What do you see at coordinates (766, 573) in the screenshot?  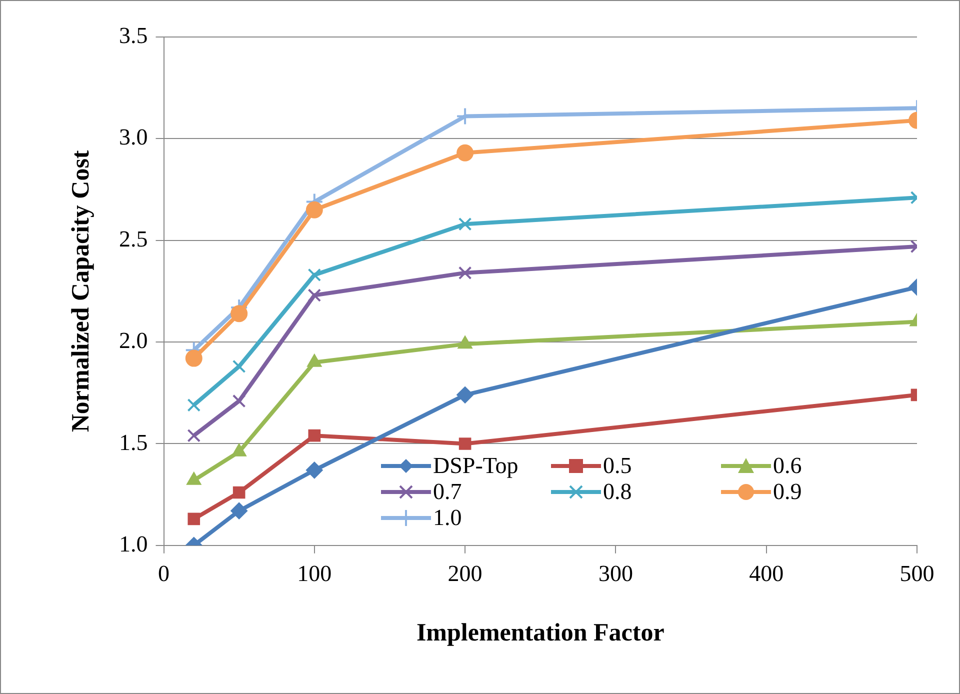 I see `x-tick-label: 400` at bounding box center [766, 573].